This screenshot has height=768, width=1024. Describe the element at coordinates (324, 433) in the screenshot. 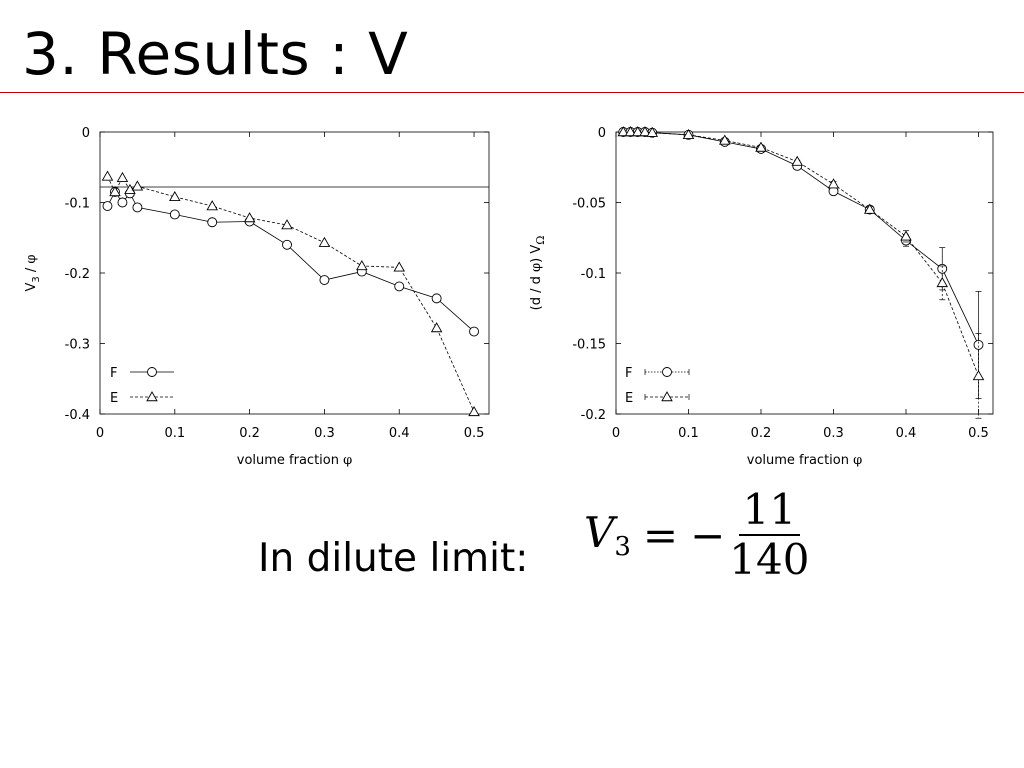

I see `chart1-xtick-label: 0.3` at that location.